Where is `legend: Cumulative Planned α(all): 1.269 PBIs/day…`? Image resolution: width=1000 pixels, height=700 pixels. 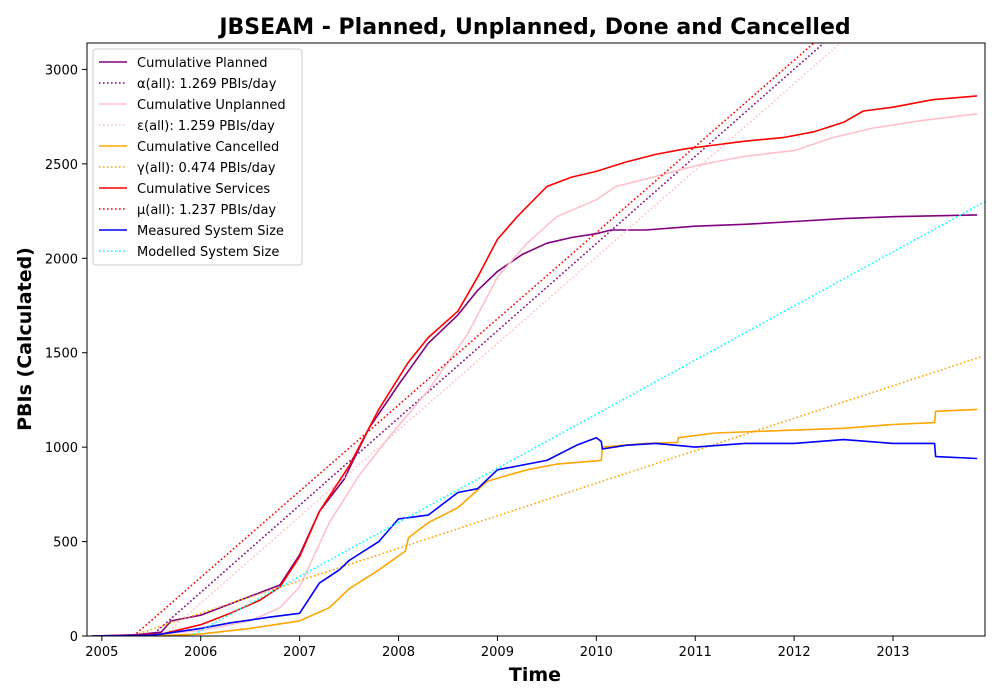
legend: Cumulative Planned α(all): 1.269 PBIs/day… is located at coordinates (197, 157).